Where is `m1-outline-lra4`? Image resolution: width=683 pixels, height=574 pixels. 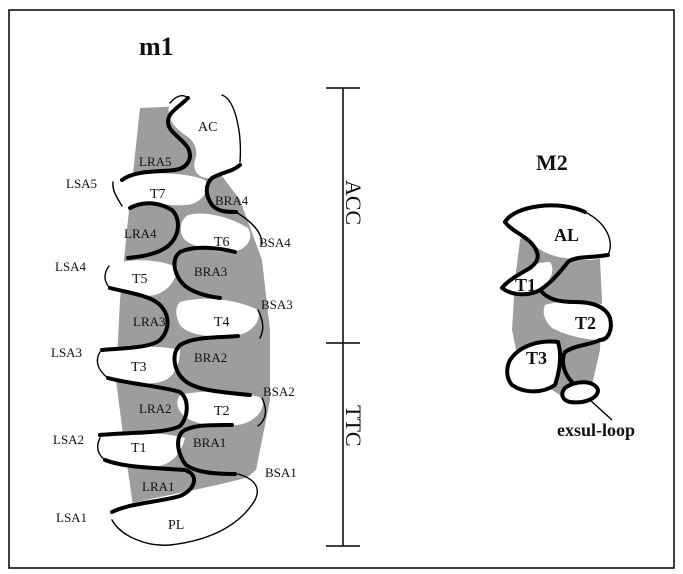
m1-outline-lra4 is located at coordinates (153, 230).